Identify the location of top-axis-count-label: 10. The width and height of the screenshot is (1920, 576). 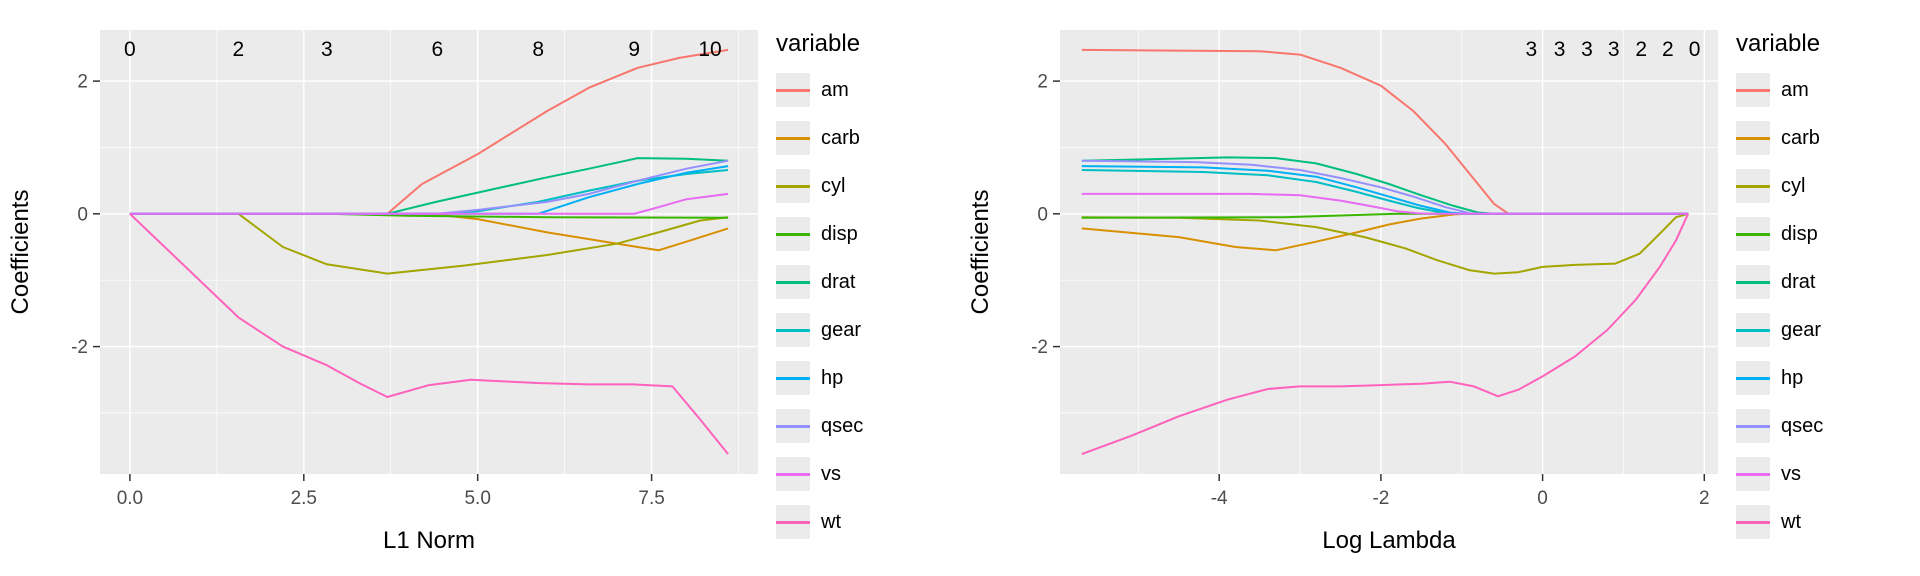
(709, 49).